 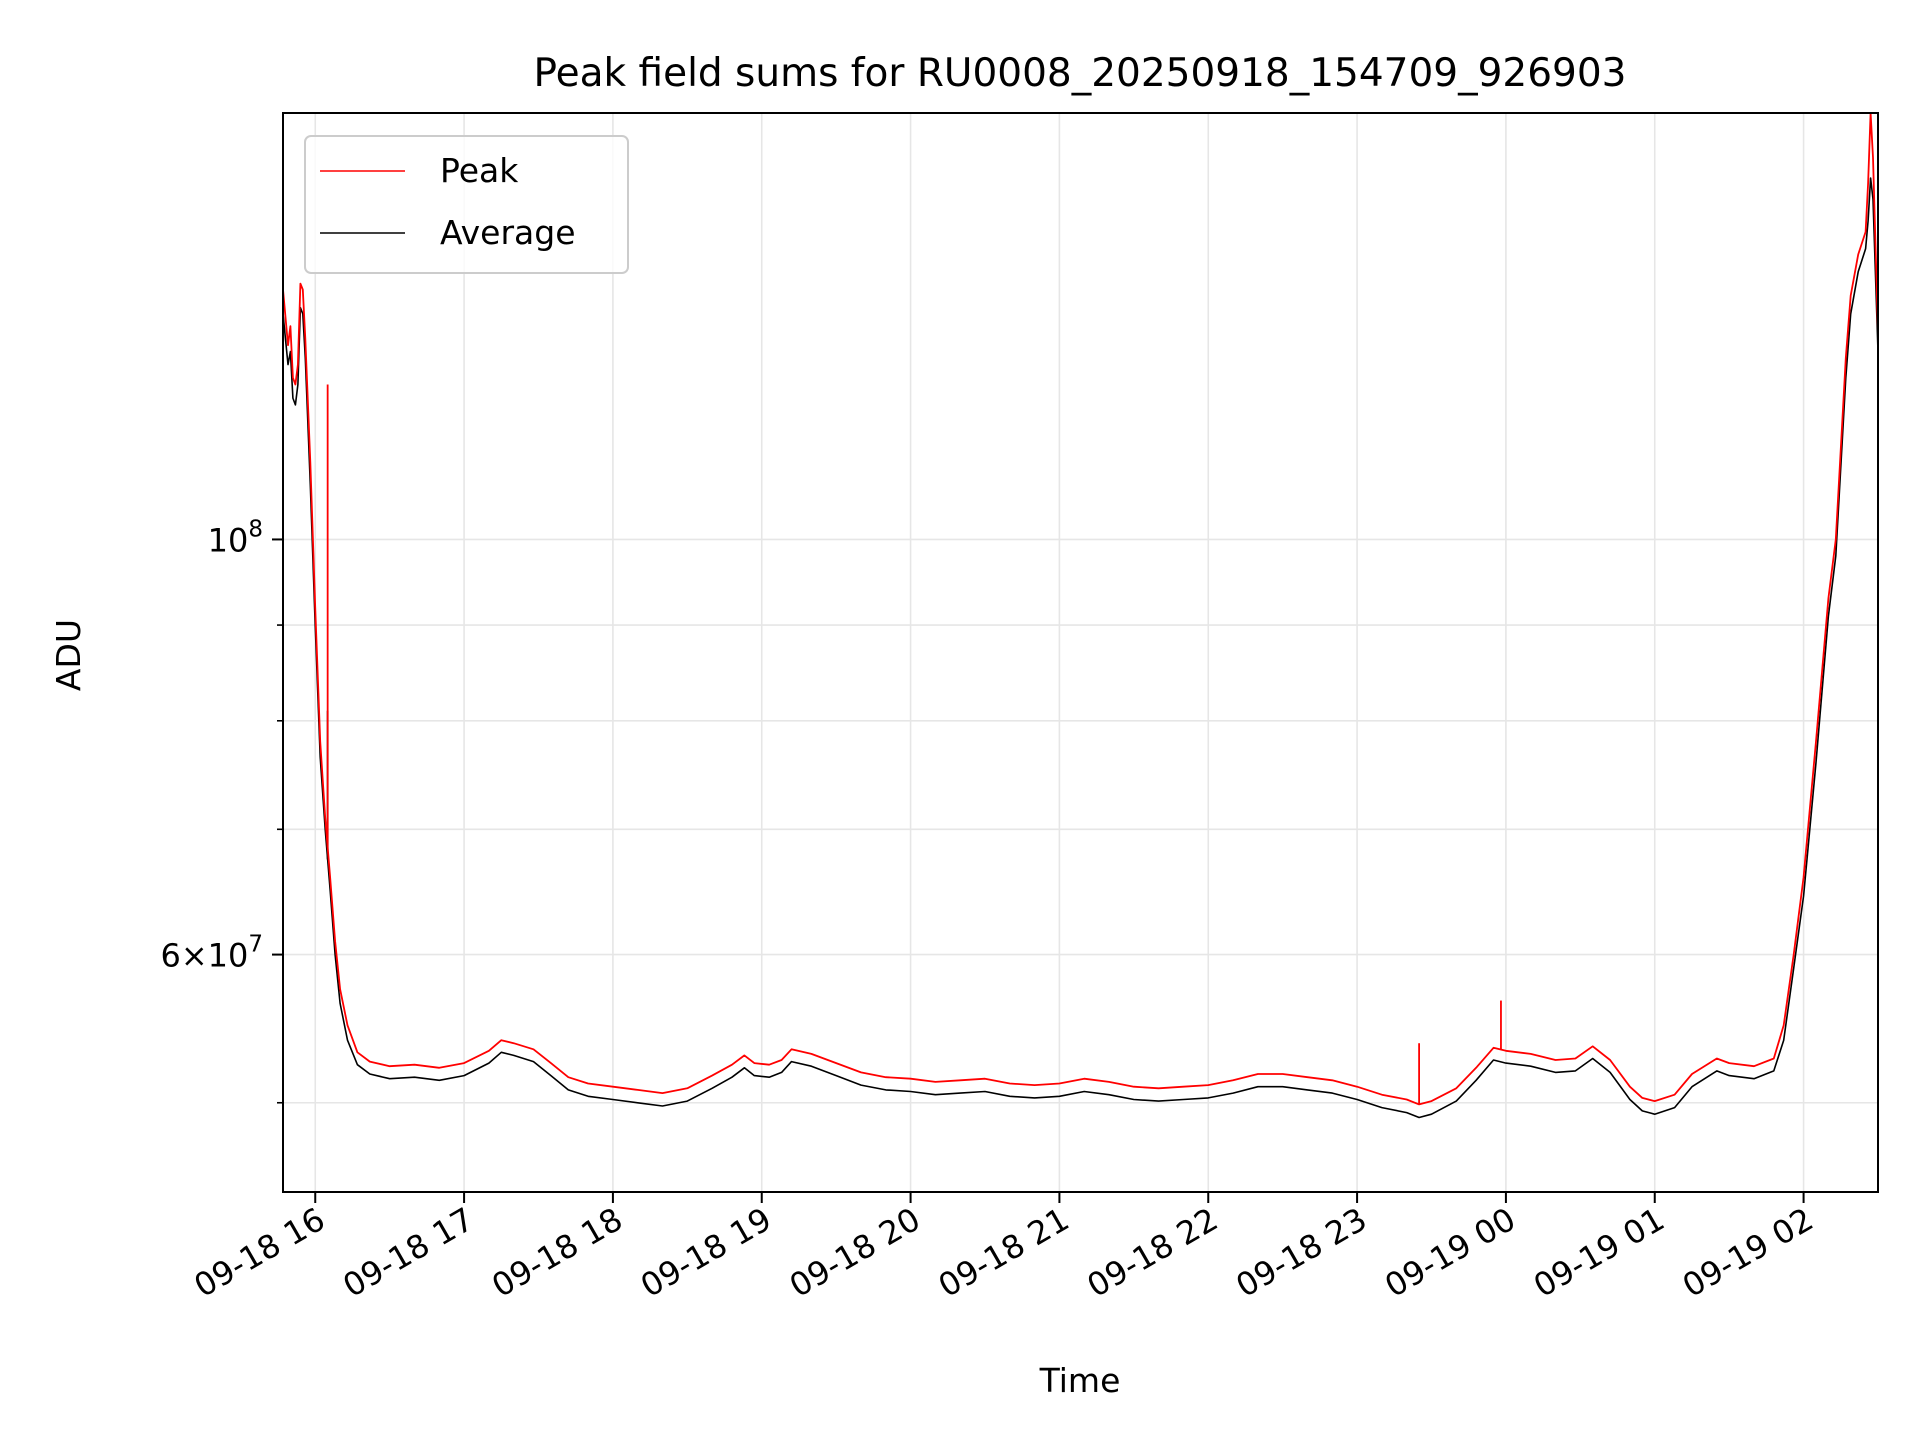 What do you see at coordinates (235, 537) in the screenshot?
I see `y-tick-label: 108` at bounding box center [235, 537].